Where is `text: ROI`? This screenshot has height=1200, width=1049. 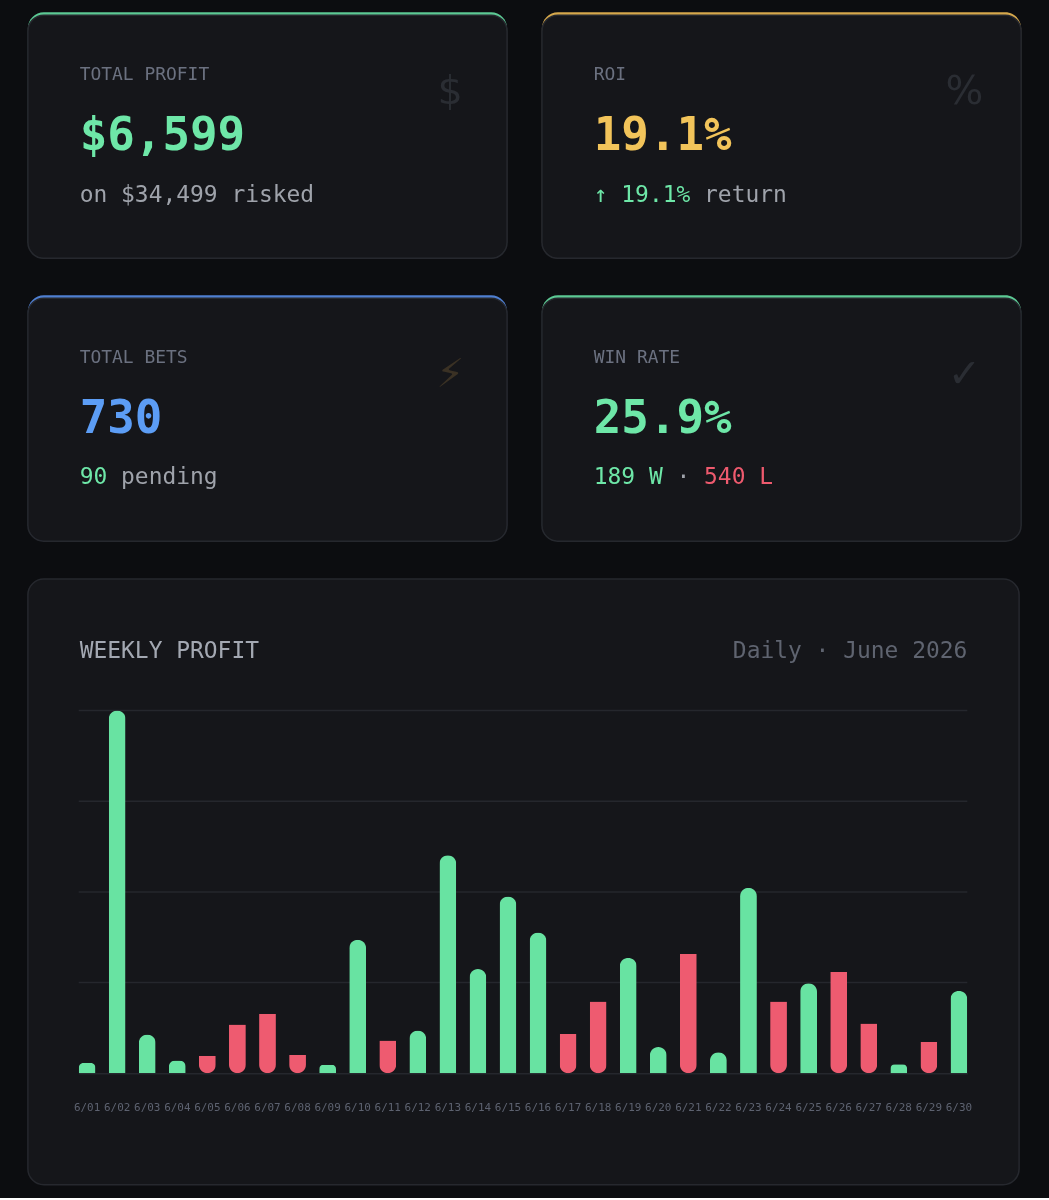
text: ROI is located at coordinates (610, 73).